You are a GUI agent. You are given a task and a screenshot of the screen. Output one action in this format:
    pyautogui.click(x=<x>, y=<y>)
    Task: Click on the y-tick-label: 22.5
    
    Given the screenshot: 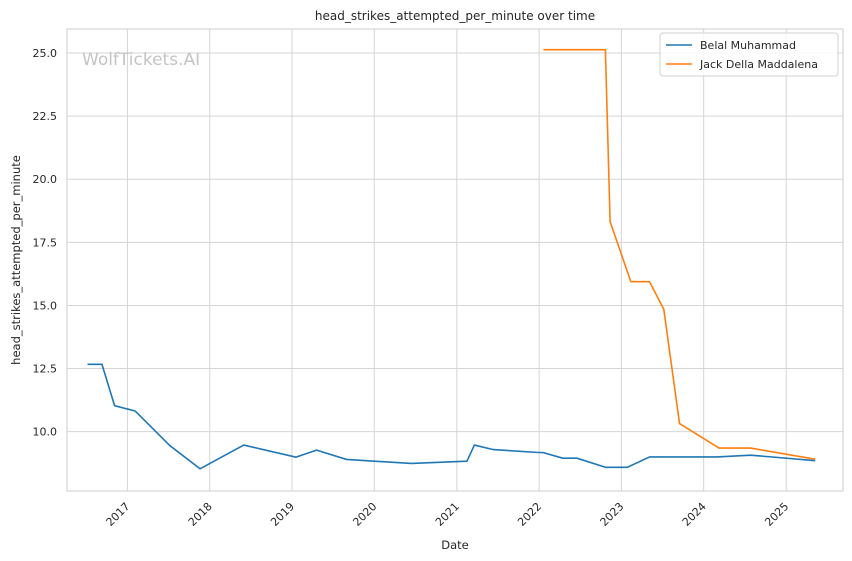 What is the action you would take?
    pyautogui.click(x=45, y=116)
    